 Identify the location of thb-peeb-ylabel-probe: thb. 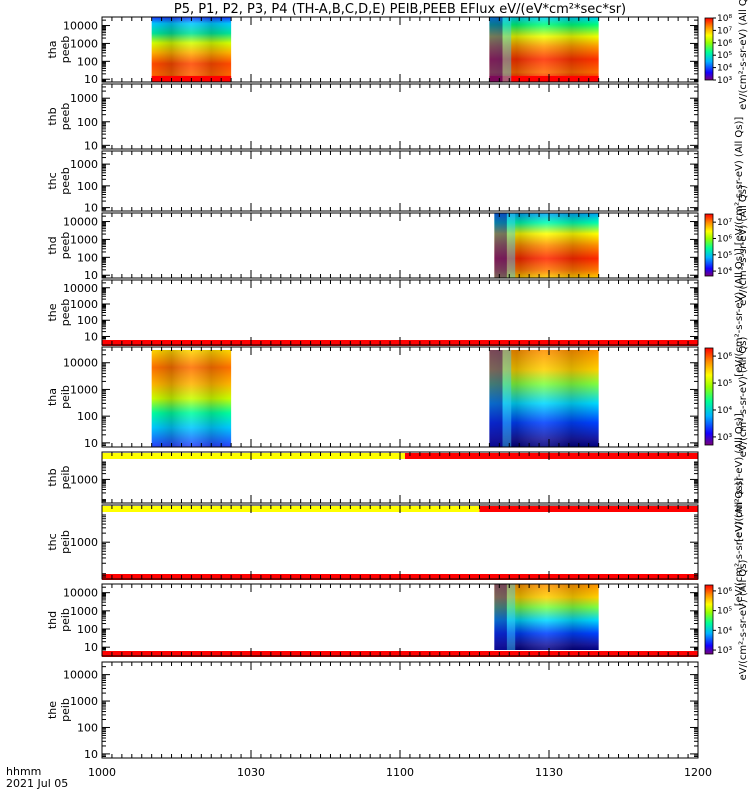
(52, 116).